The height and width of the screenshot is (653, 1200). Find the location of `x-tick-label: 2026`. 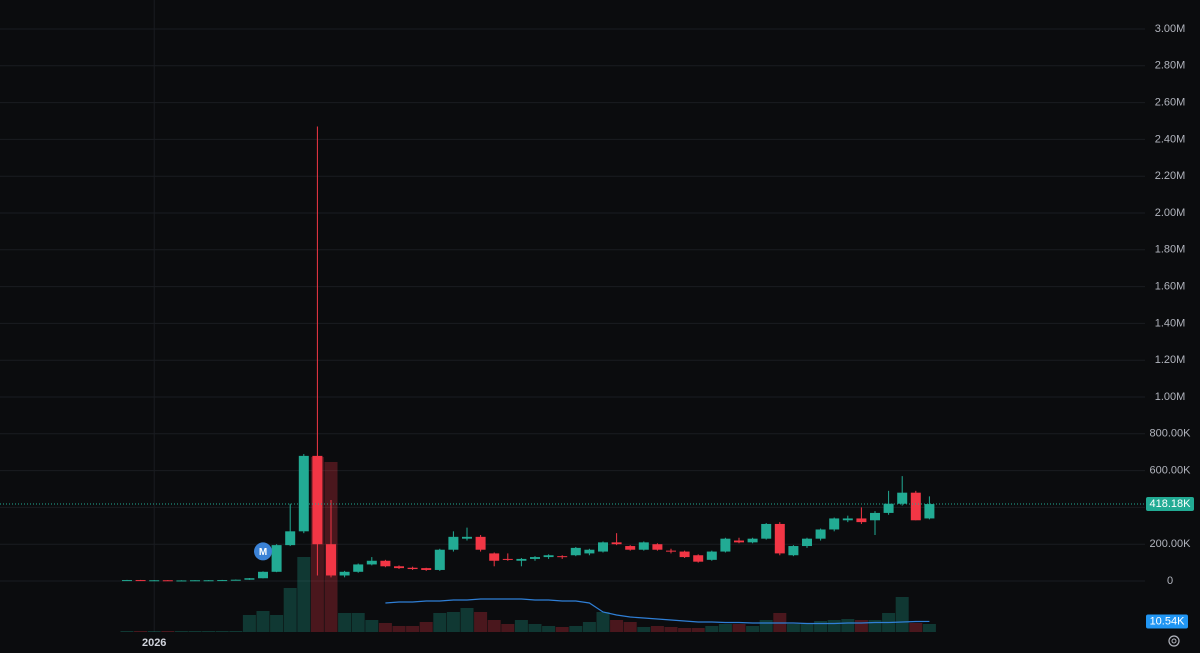

x-tick-label: 2026 is located at coordinates (154, 643).